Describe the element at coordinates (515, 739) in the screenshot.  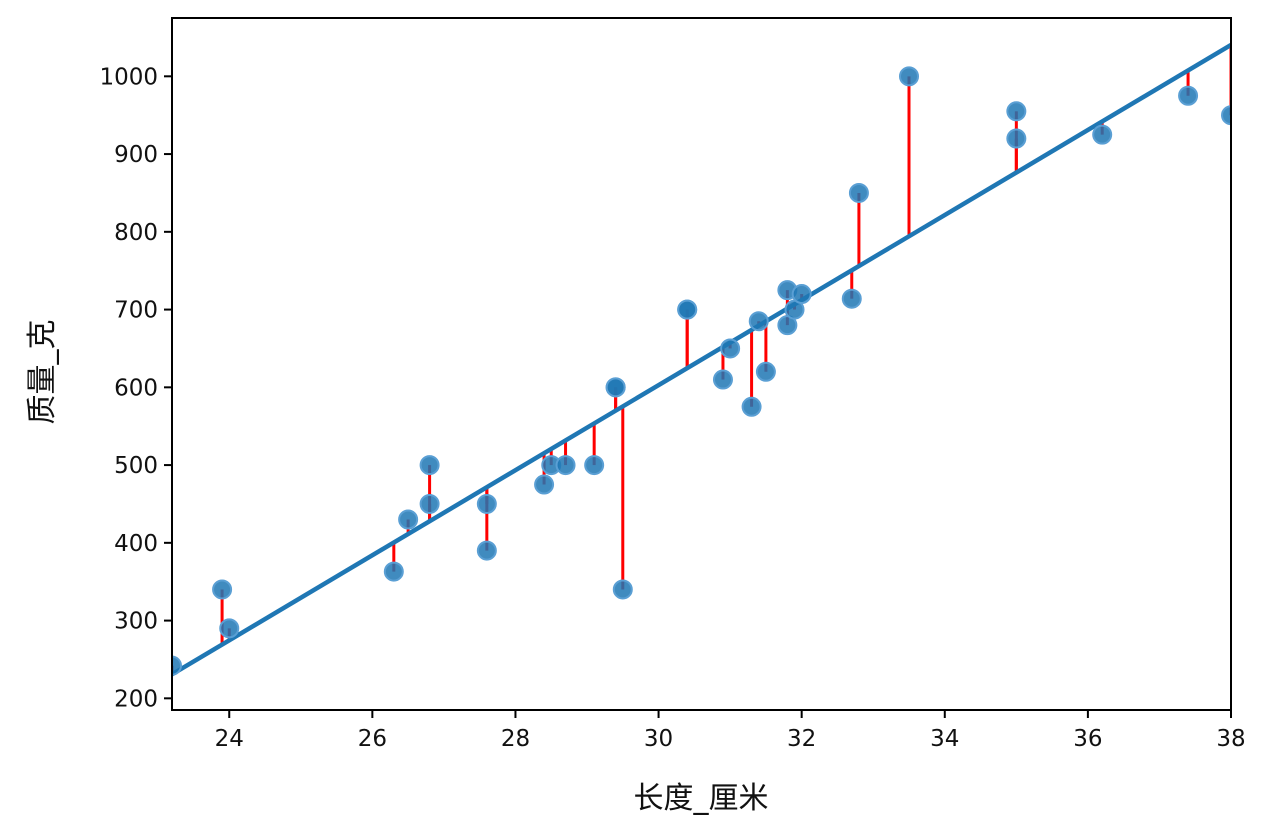
I see `x-tick-label: 28` at that location.